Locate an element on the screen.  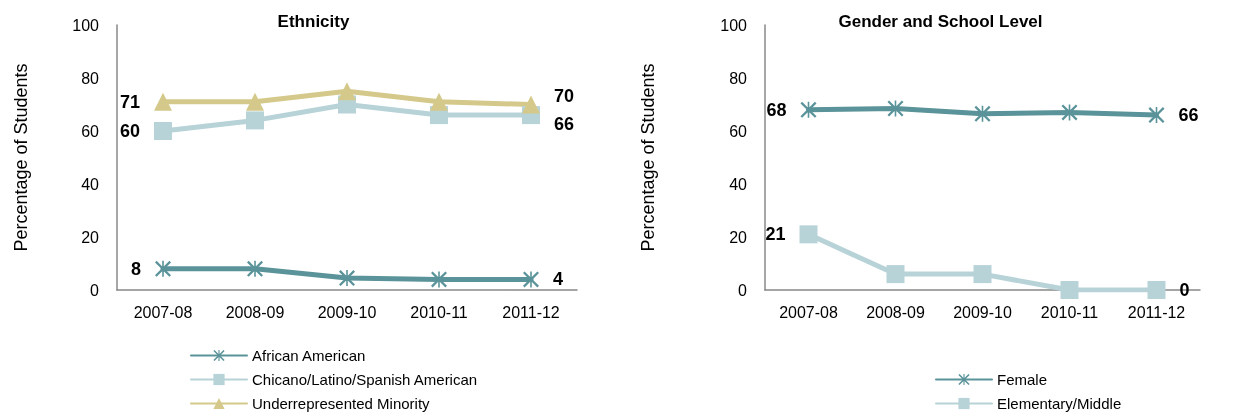
data-label: 21 is located at coordinates (775, 234).